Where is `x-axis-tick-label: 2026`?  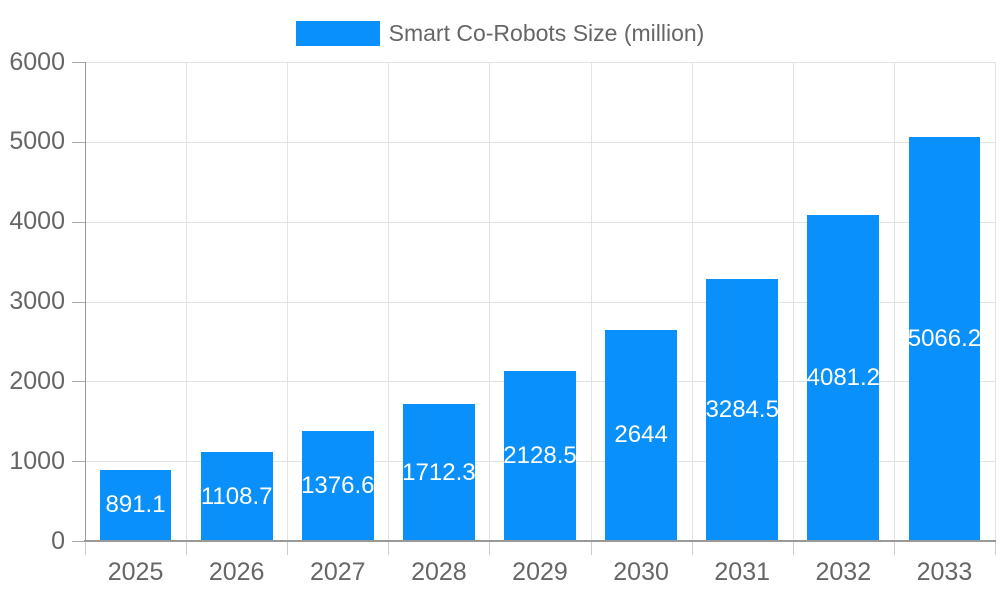 x-axis-tick-label: 2026 is located at coordinates (236, 572).